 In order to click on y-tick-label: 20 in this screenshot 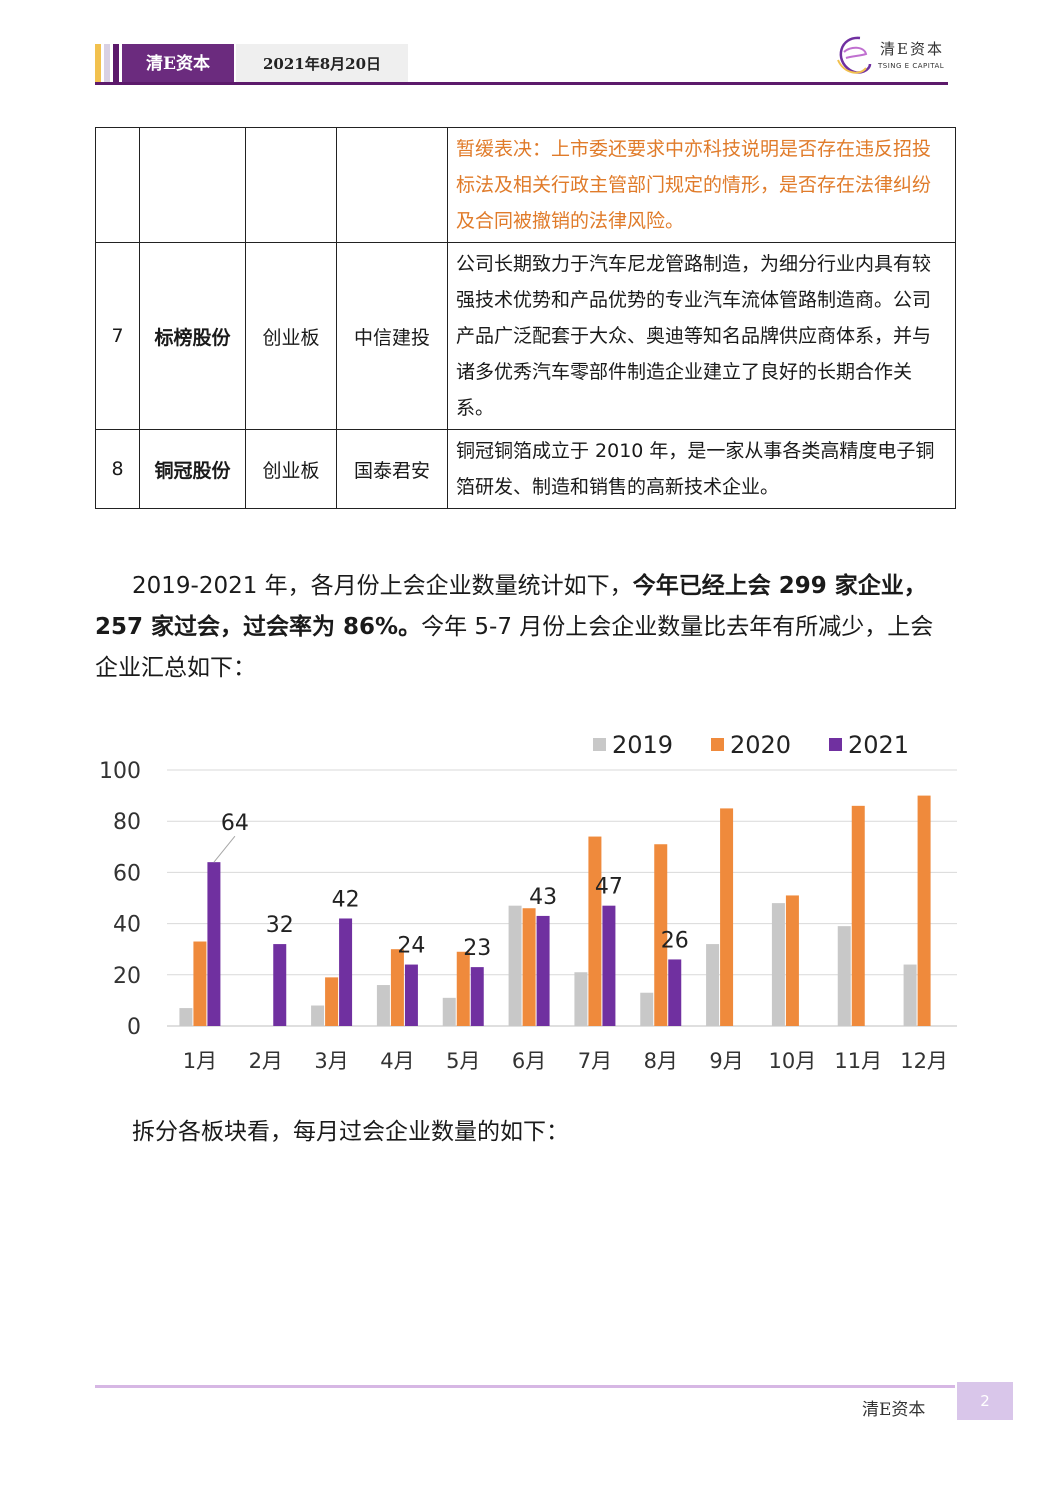, I will do `click(127, 976)`.